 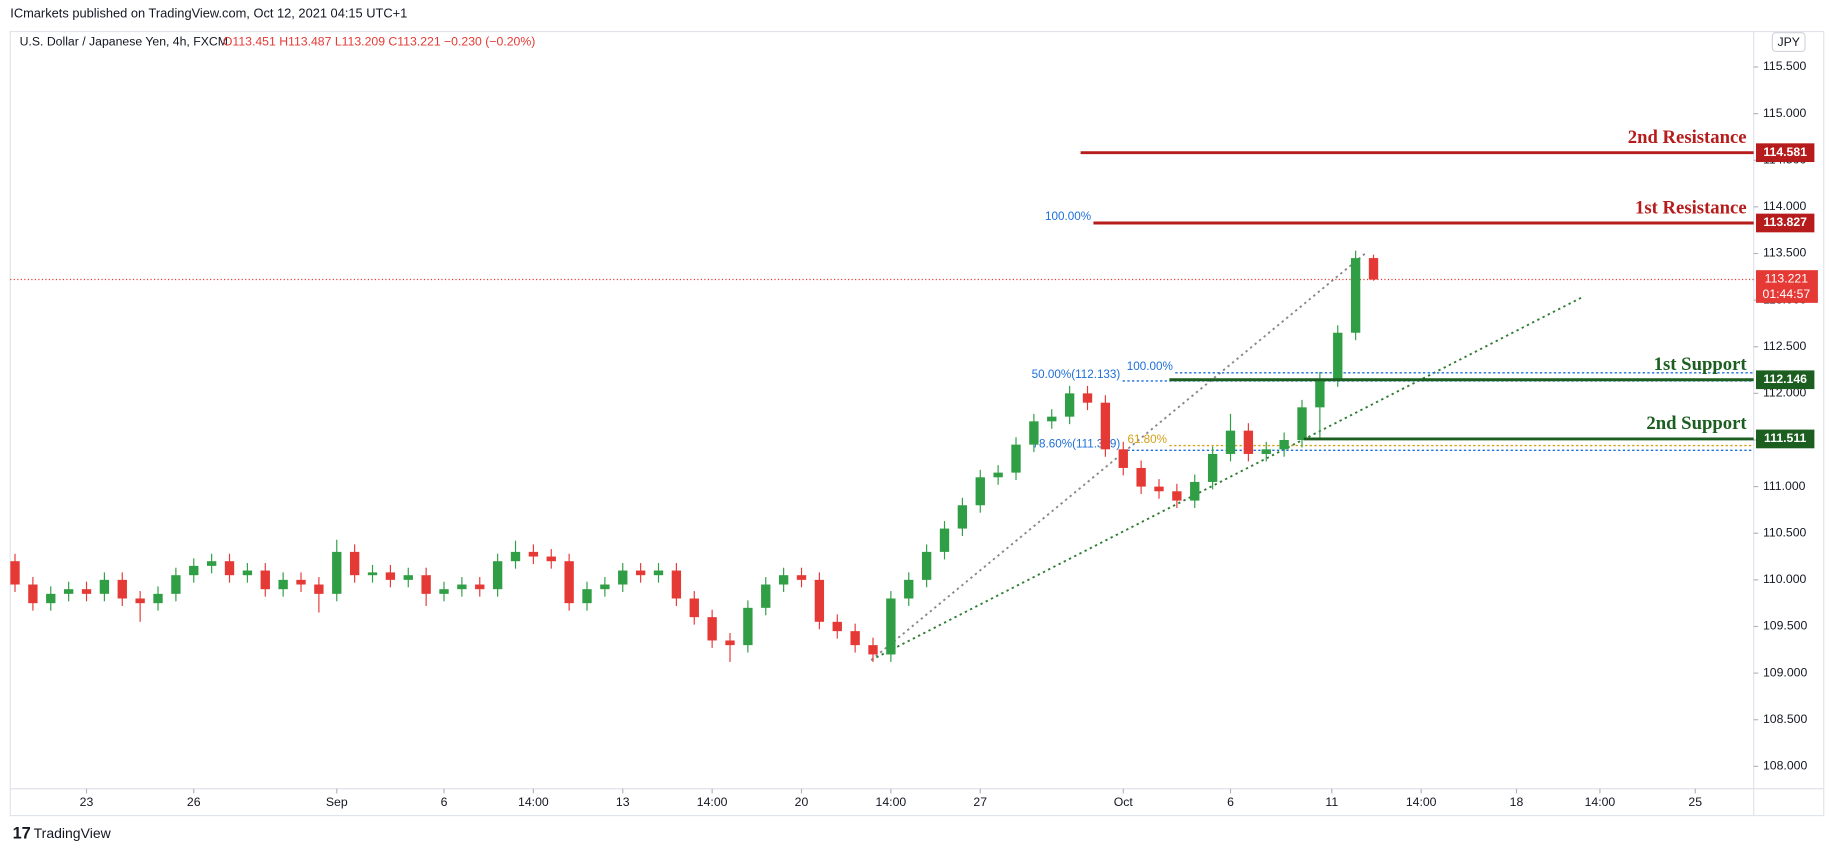 What do you see at coordinates (980, 802) in the screenshot?
I see `x-tick-label: 27` at bounding box center [980, 802].